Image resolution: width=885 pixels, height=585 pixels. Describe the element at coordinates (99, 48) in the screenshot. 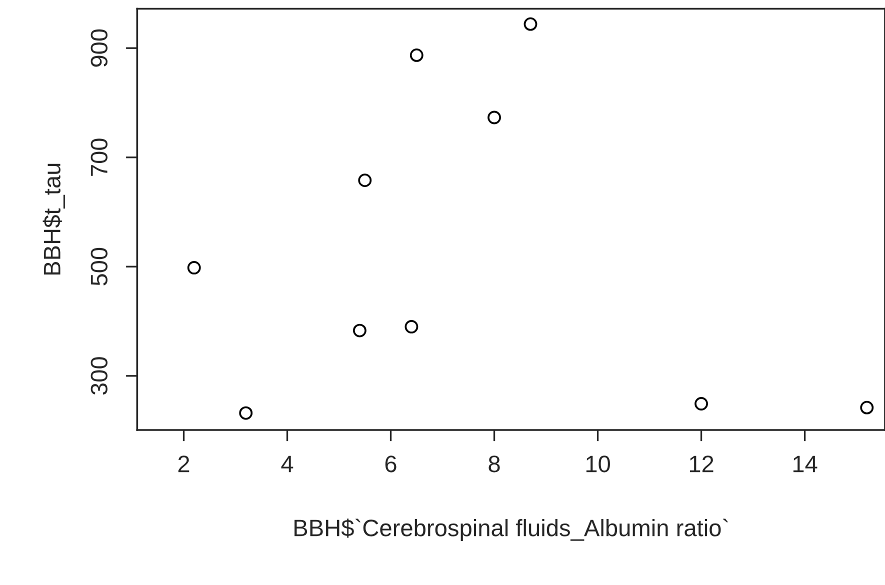

I see `y-tick-label: 900` at that location.